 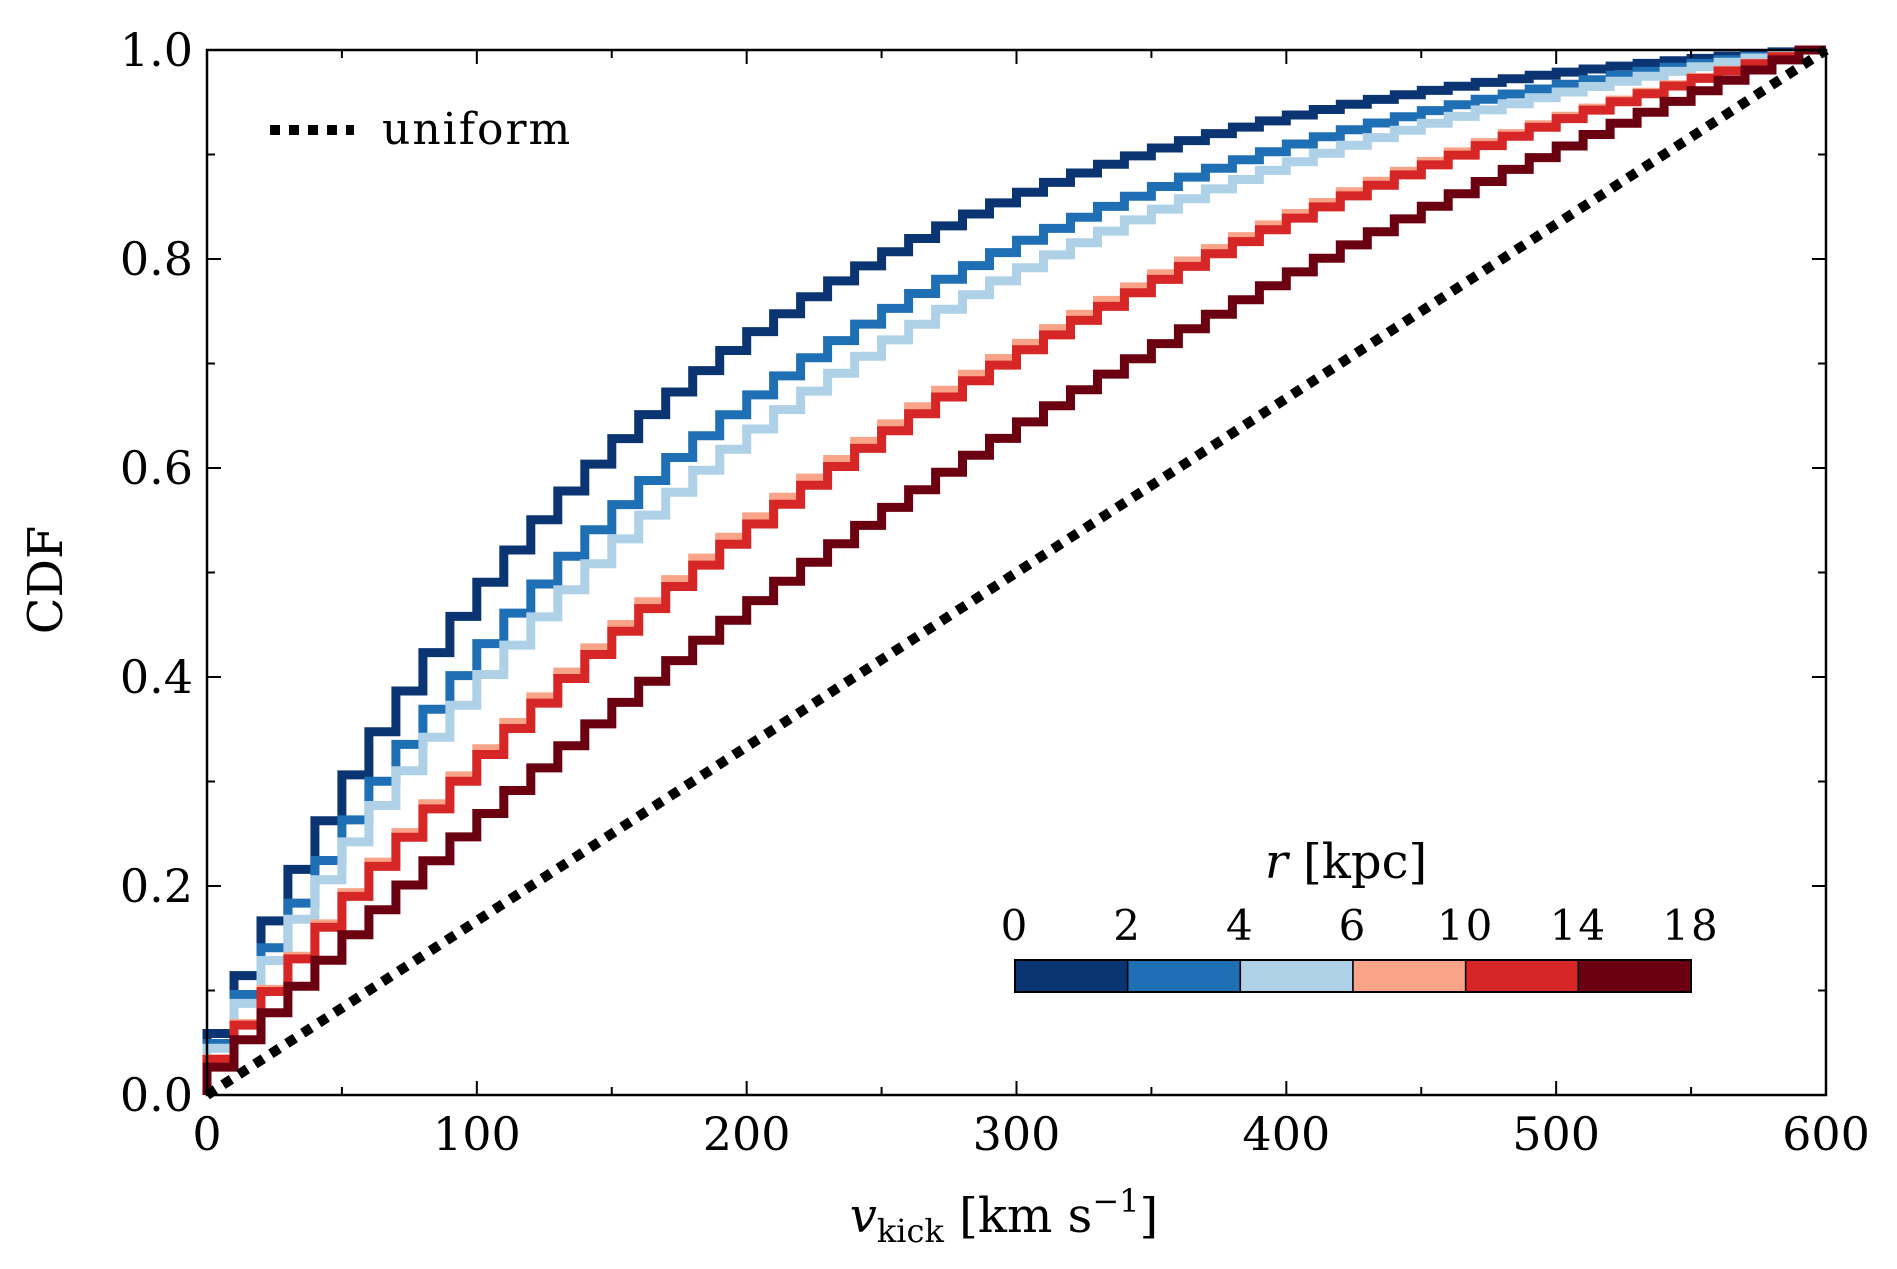 I want to click on x-tick-label: 200, so click(x=747, y=1134).